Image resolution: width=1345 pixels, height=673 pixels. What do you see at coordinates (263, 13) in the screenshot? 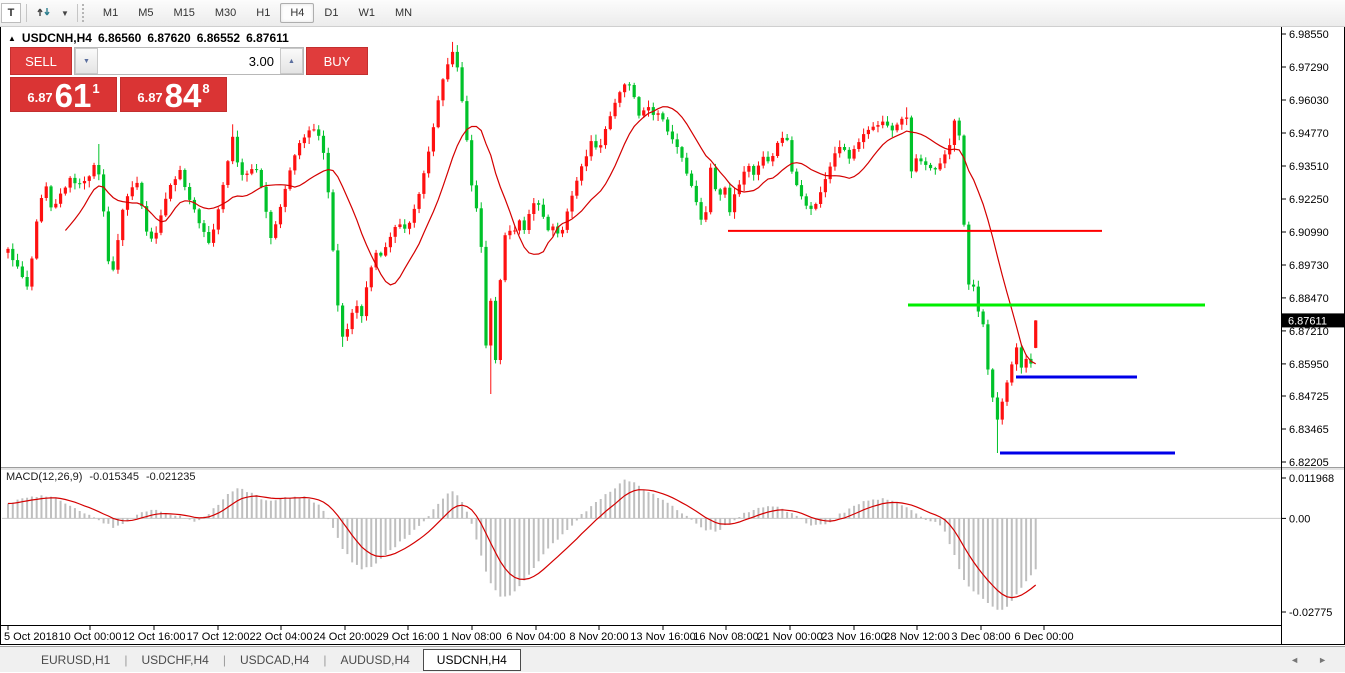
I see `timeframe-button-h1: H1` at bounding box center [263, 13].